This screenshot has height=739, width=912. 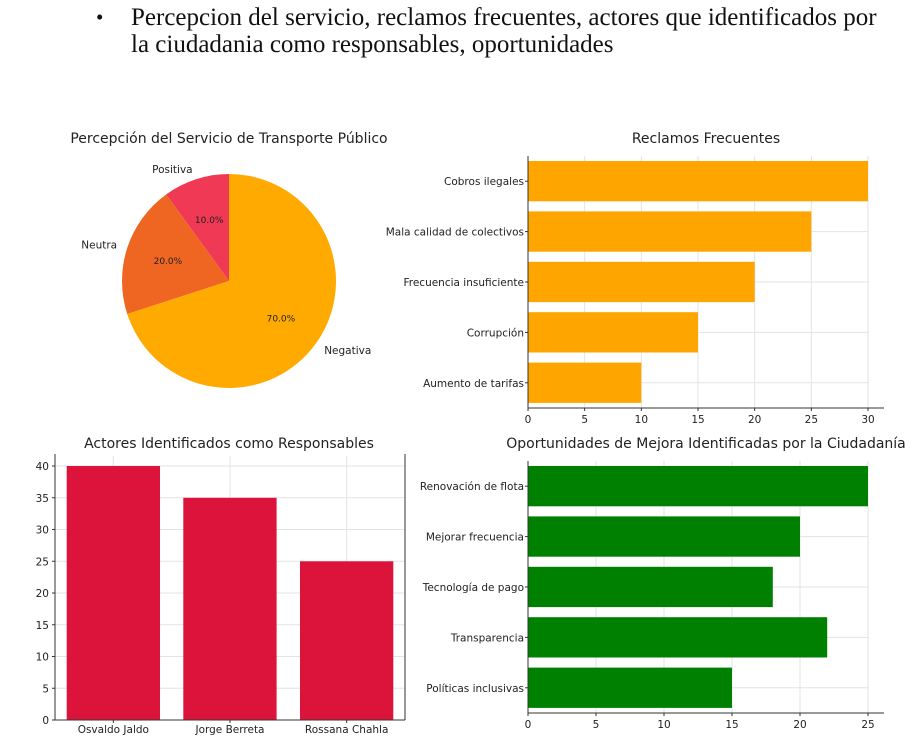 I want to click on category-label: Mejorar frecuencia, so click(x=475, y=538).